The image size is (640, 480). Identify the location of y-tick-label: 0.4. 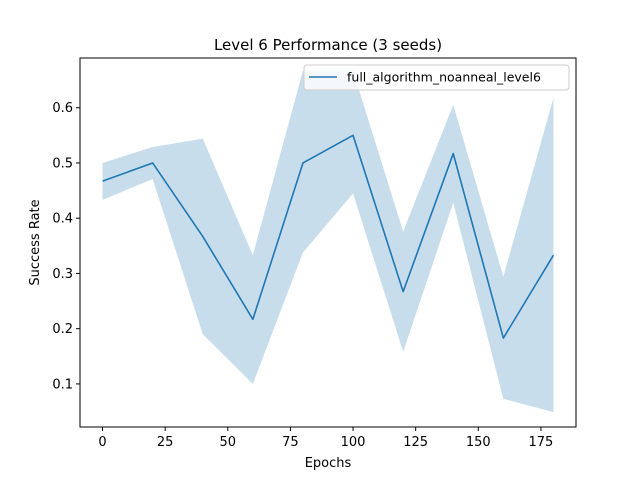
(62, 219).